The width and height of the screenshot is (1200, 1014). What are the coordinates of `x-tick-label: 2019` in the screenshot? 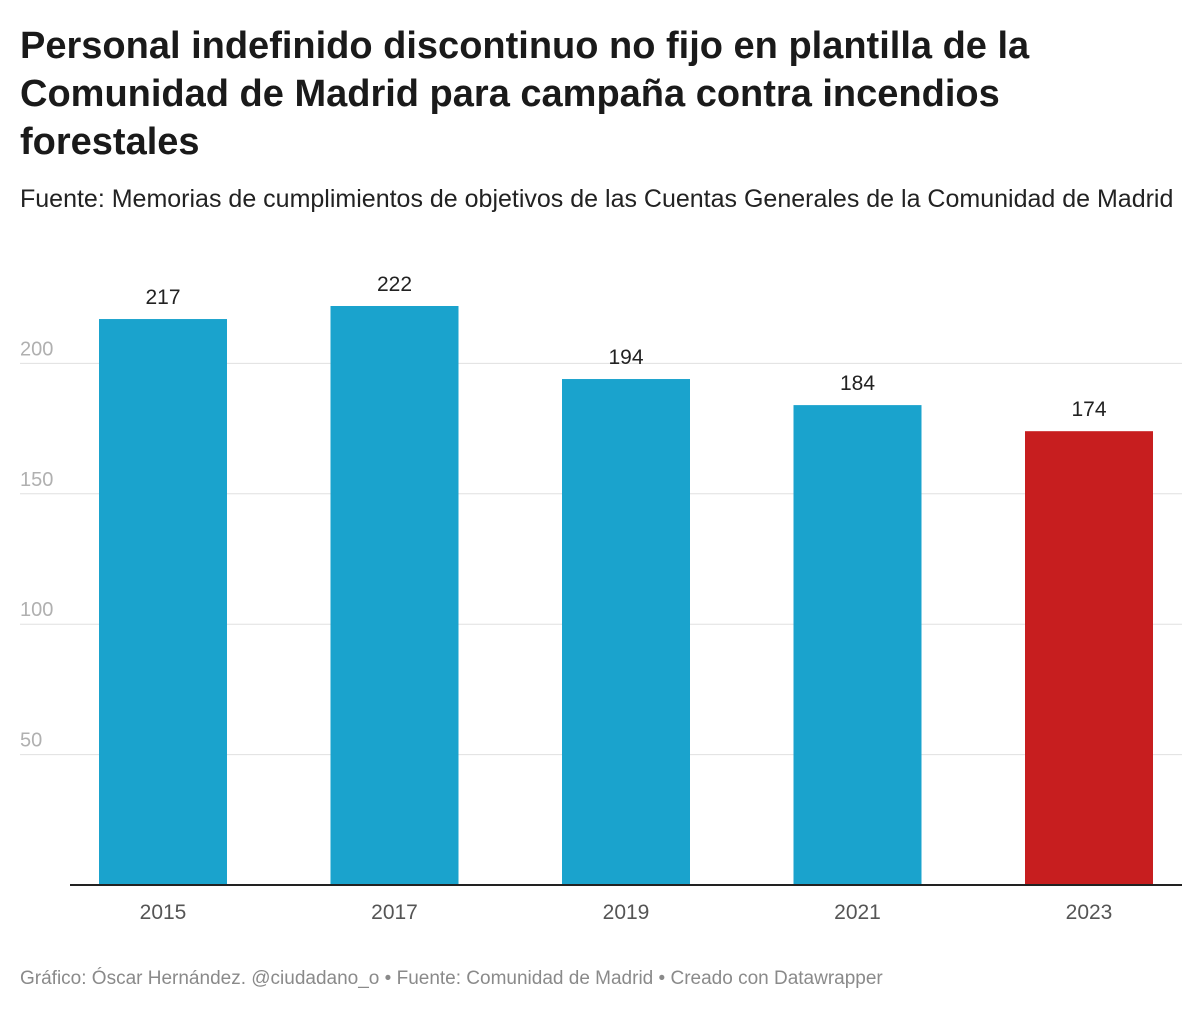 It's located at (626, 912).